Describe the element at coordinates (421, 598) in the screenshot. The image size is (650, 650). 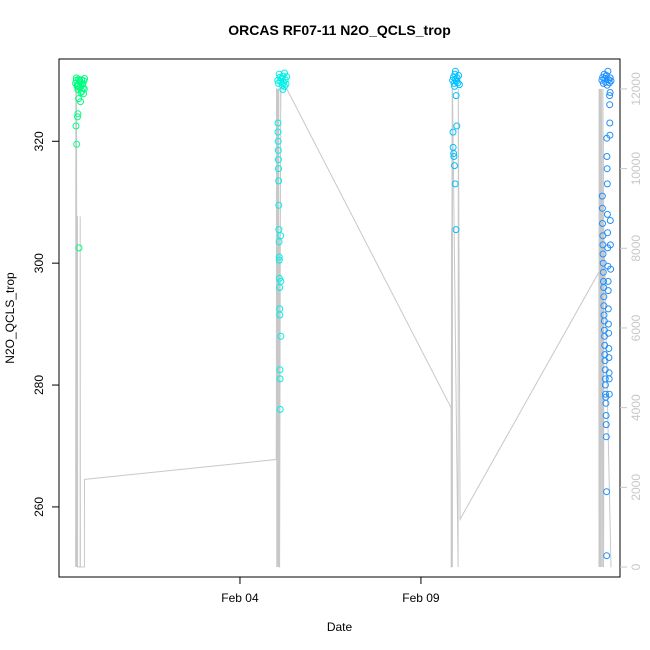
I see `x-tick-label: Feb 09` at that location.